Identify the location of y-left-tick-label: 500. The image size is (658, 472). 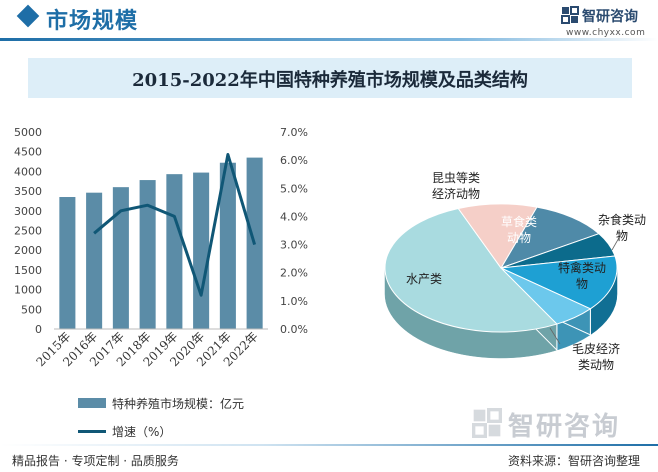
(31, 309).